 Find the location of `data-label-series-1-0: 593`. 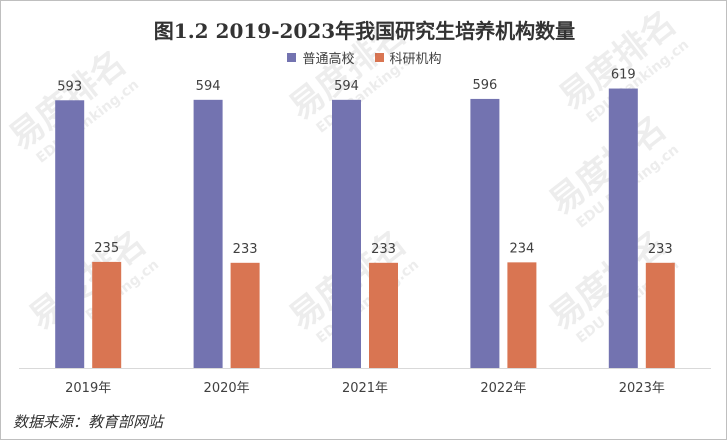

data-label-series-1-0: 593 is located at coordinates (69, 86).